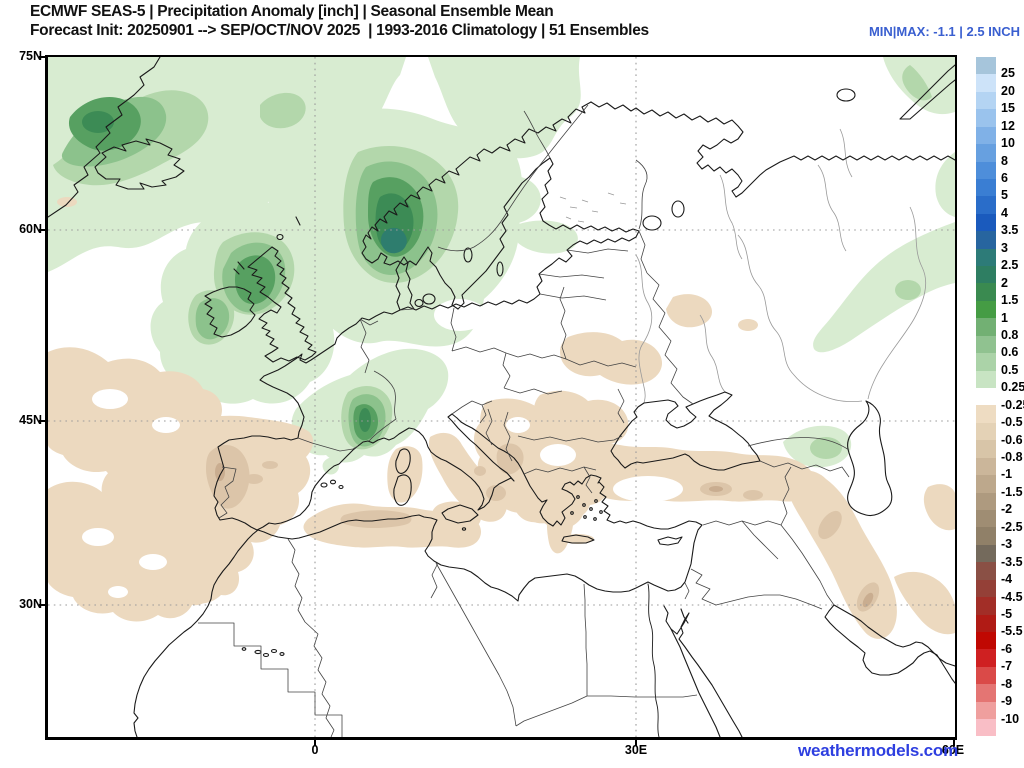  I want to click on colorbar-label: -7, so click(1007, 666).